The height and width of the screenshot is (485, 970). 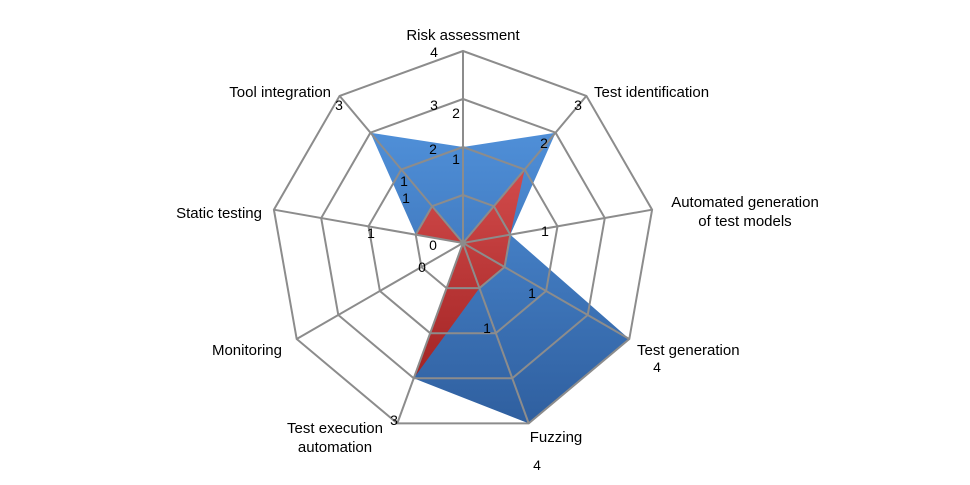 I want to click on tick-label-axis-5: 4, so click(x=537, y=465).